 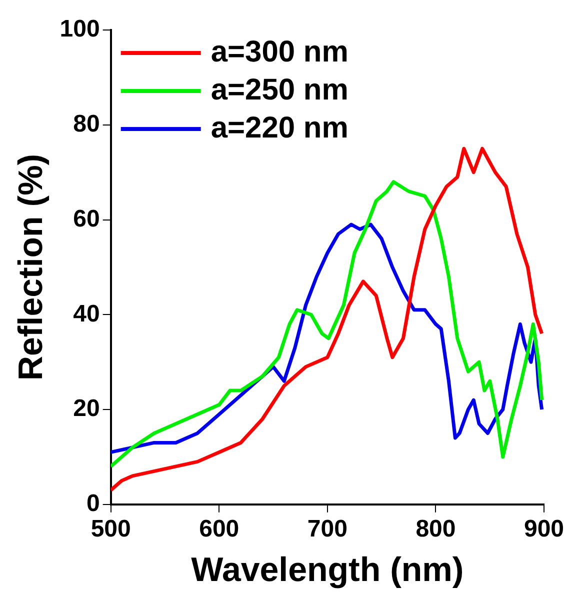 What do you see at coordinates (219, 528) in the screenshot?
I see `x-tick-label: 600` at bounding box center [219, 528].